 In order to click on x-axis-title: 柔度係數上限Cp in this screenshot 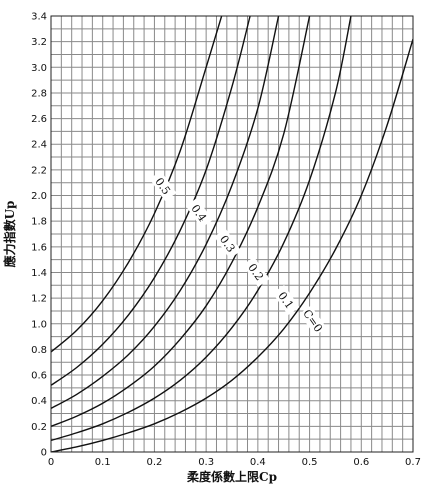, I will do `click(231, 476)`.